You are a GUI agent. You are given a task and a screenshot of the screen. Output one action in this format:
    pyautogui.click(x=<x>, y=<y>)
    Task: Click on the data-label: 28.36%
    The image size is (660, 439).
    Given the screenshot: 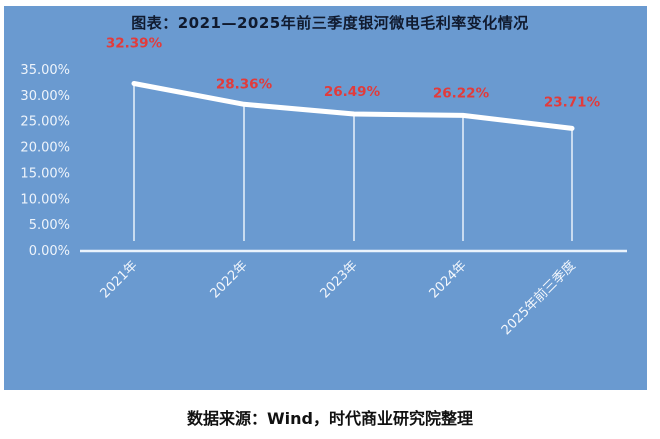 What is the action you would take?
    pyautogui.click(x=244, y=84)
    